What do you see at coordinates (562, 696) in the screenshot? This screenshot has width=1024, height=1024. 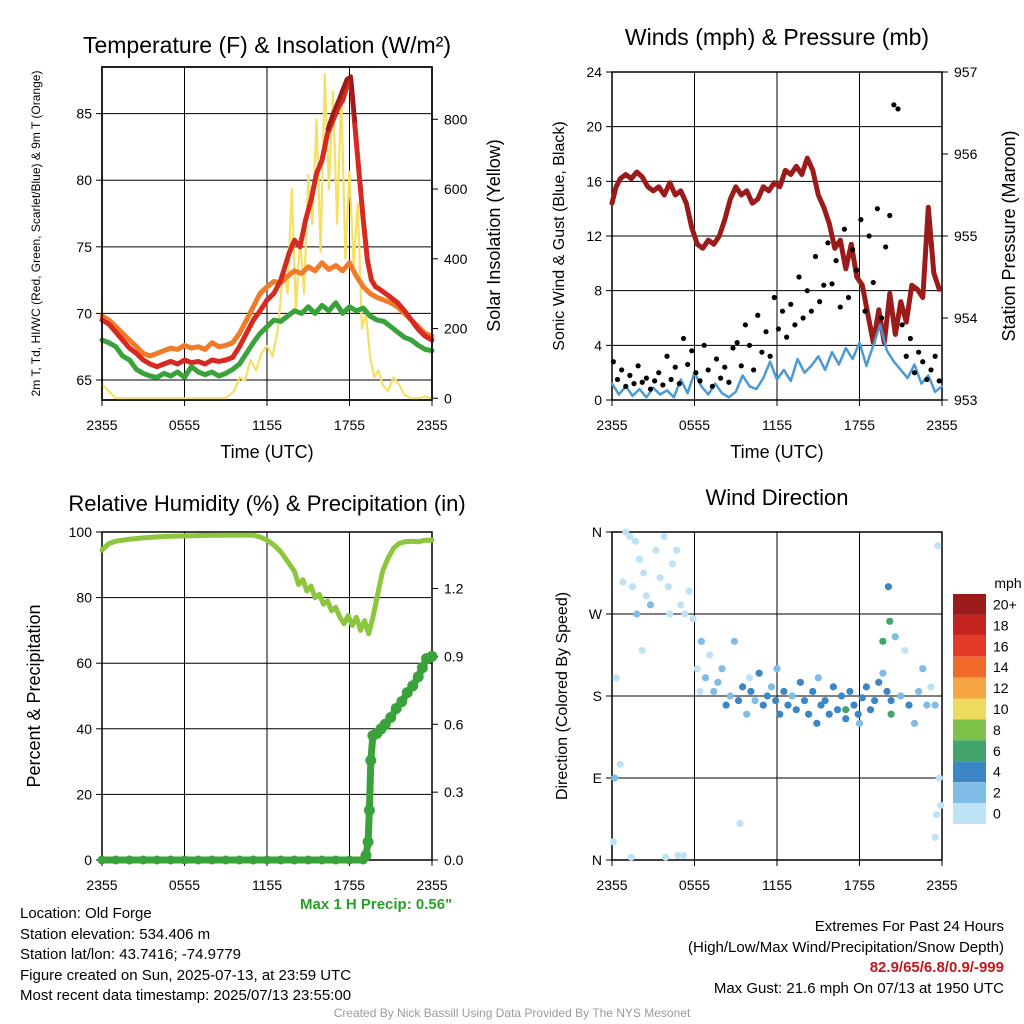 I see `y-axis-label-left: Direction (Colored By Speed)` at bounding box center [562, 696].